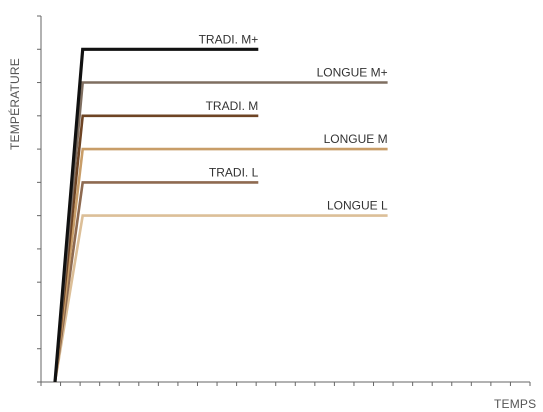  Describe the element at coordinates (352, 73) in the screenshot. I see `series-label: LONGUE M+` at that location.